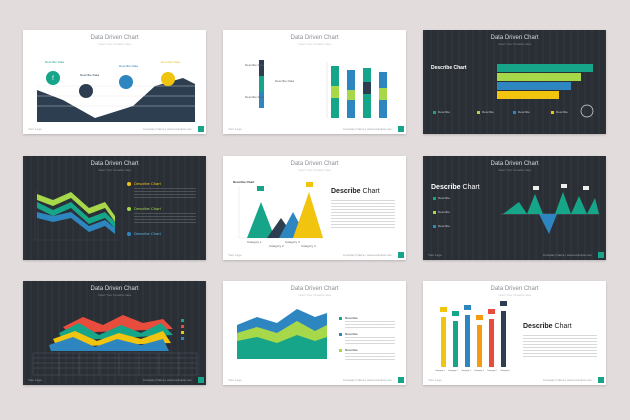  I want to click on email-icon, so click(86, 91).